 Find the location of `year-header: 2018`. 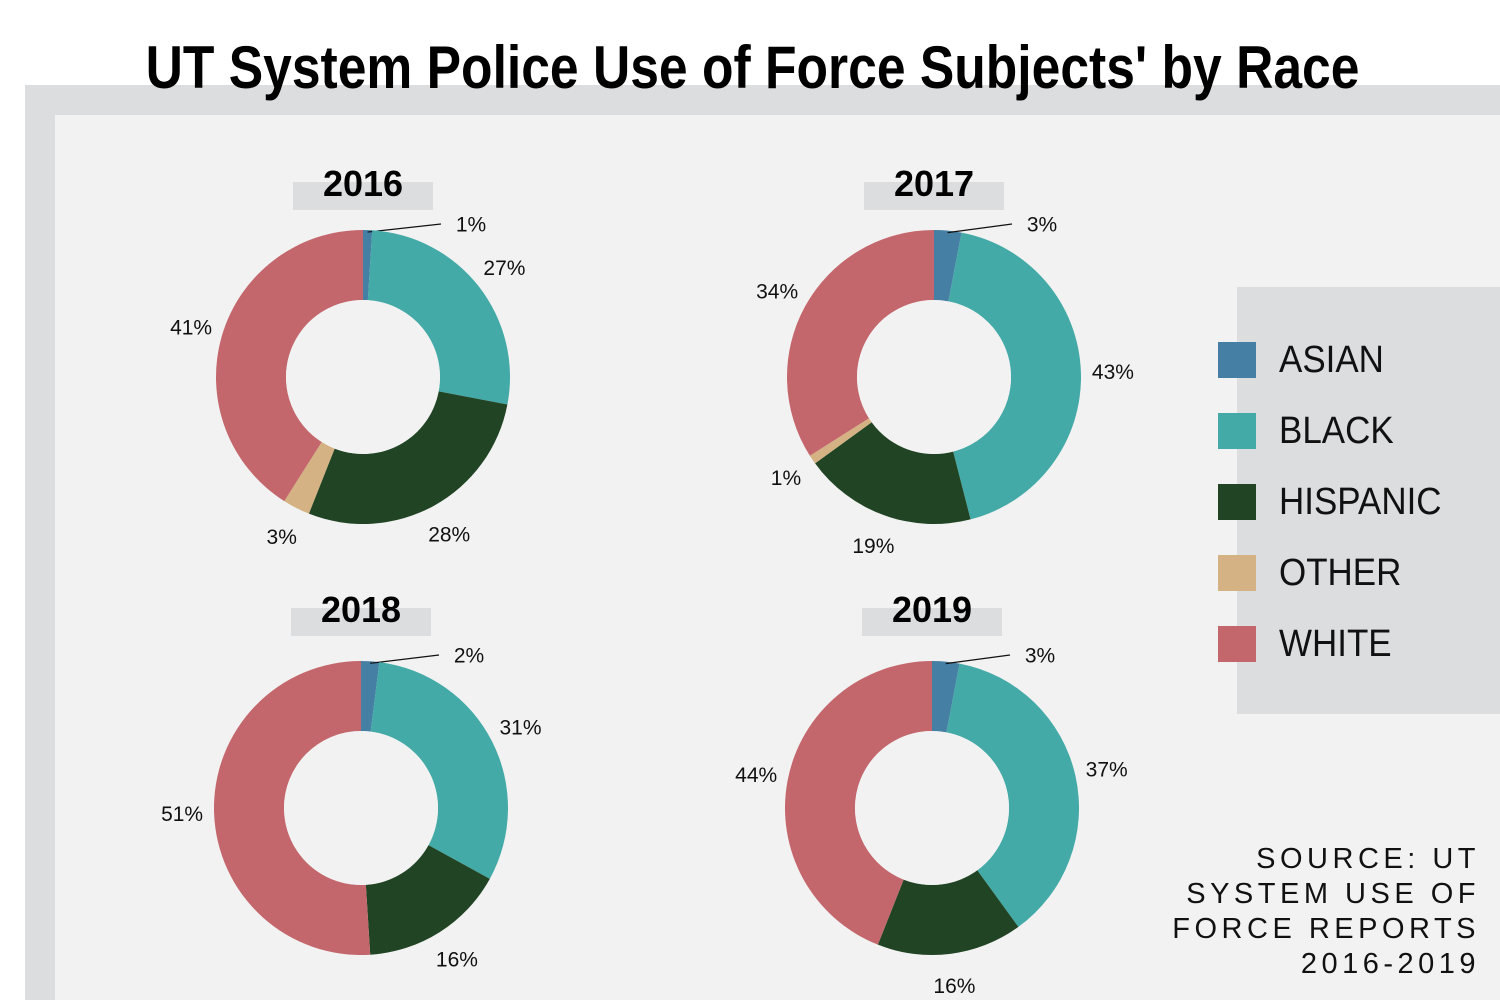

year-header: 2018 is located at coordinates (361, 609).